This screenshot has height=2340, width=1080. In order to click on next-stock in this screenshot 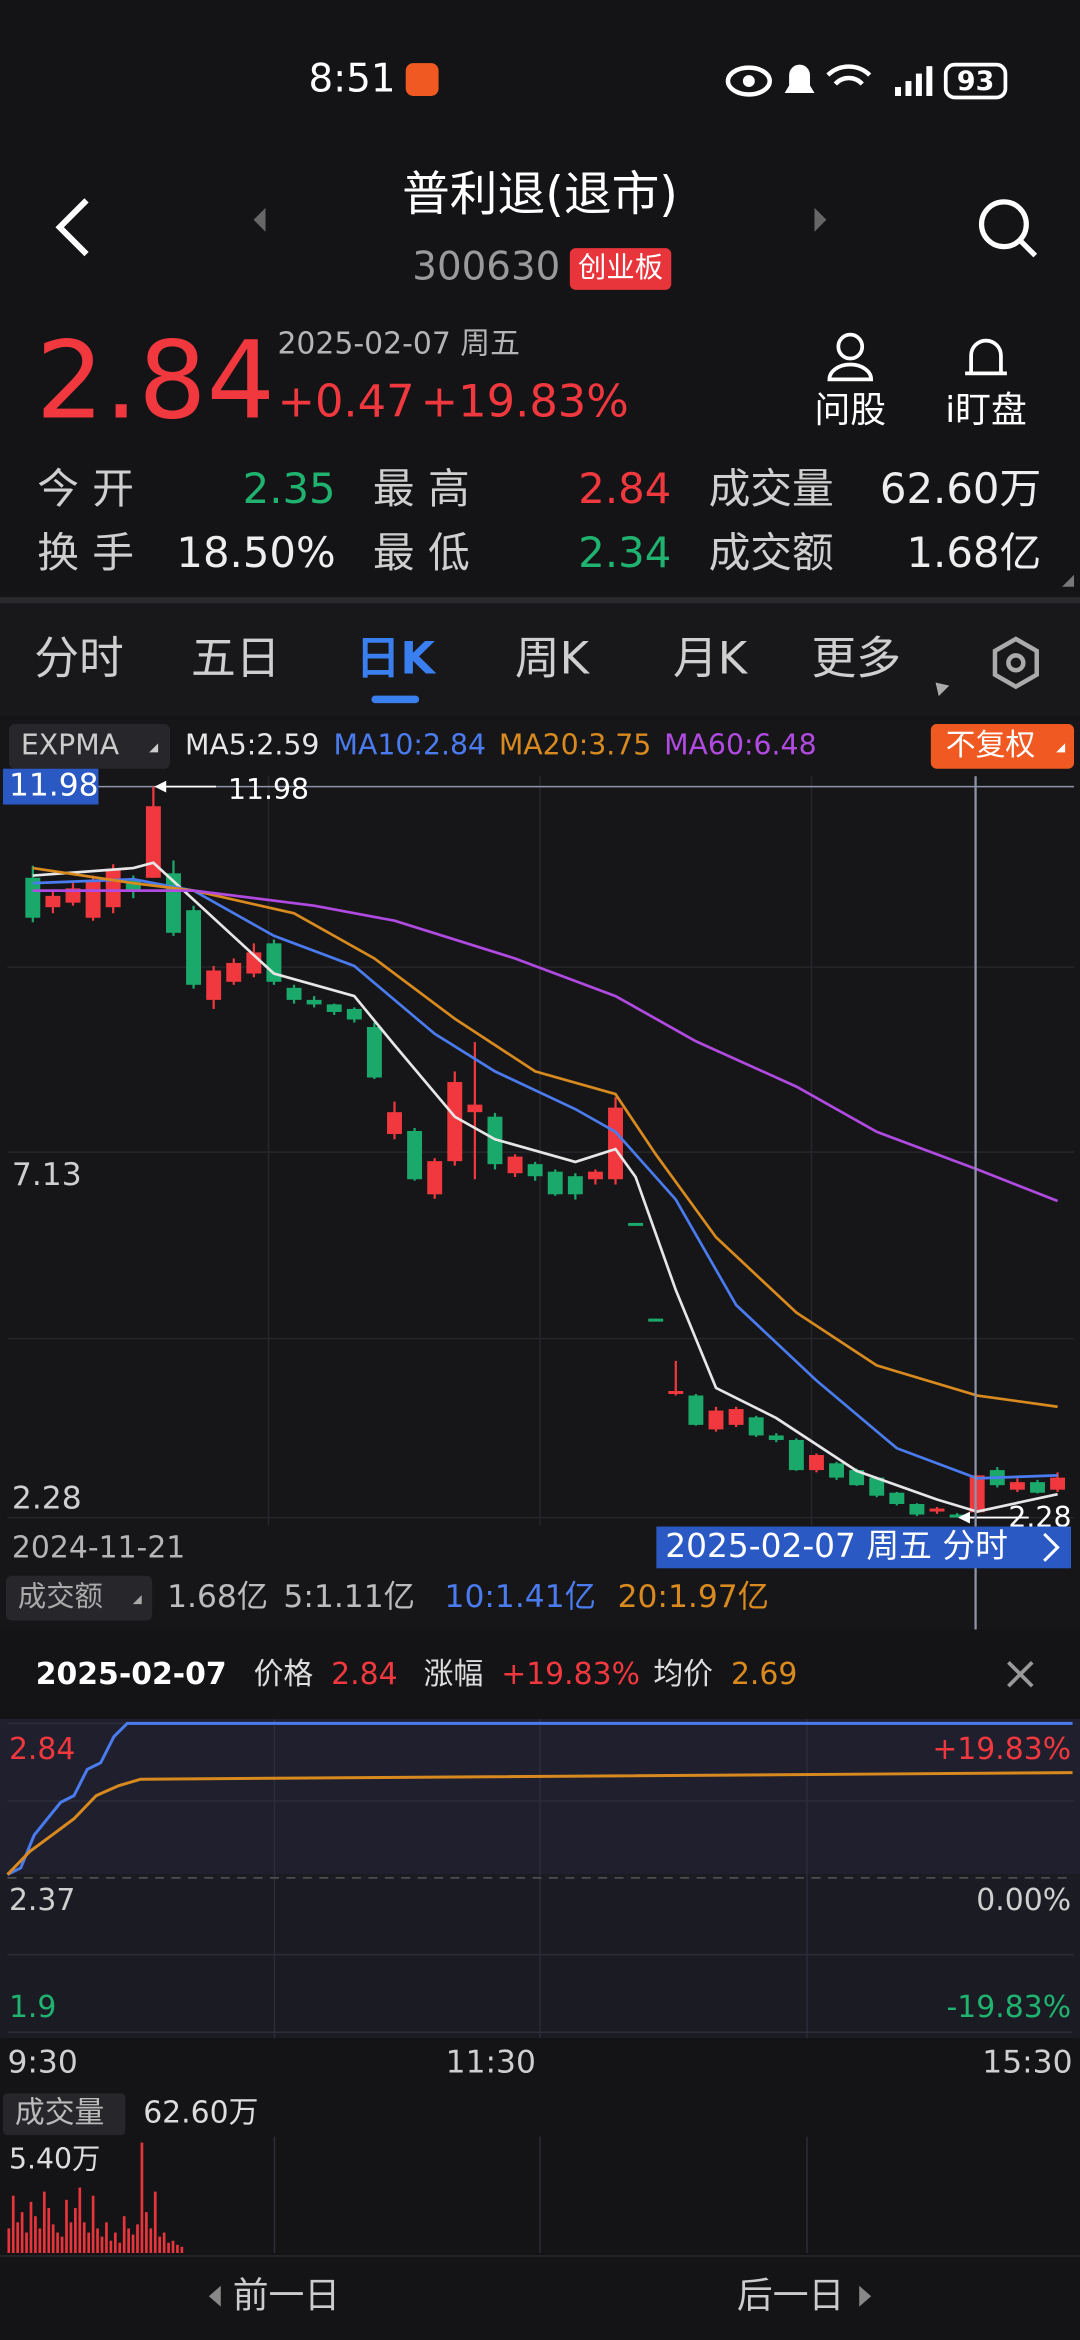, I will do `click(820, 219)`.